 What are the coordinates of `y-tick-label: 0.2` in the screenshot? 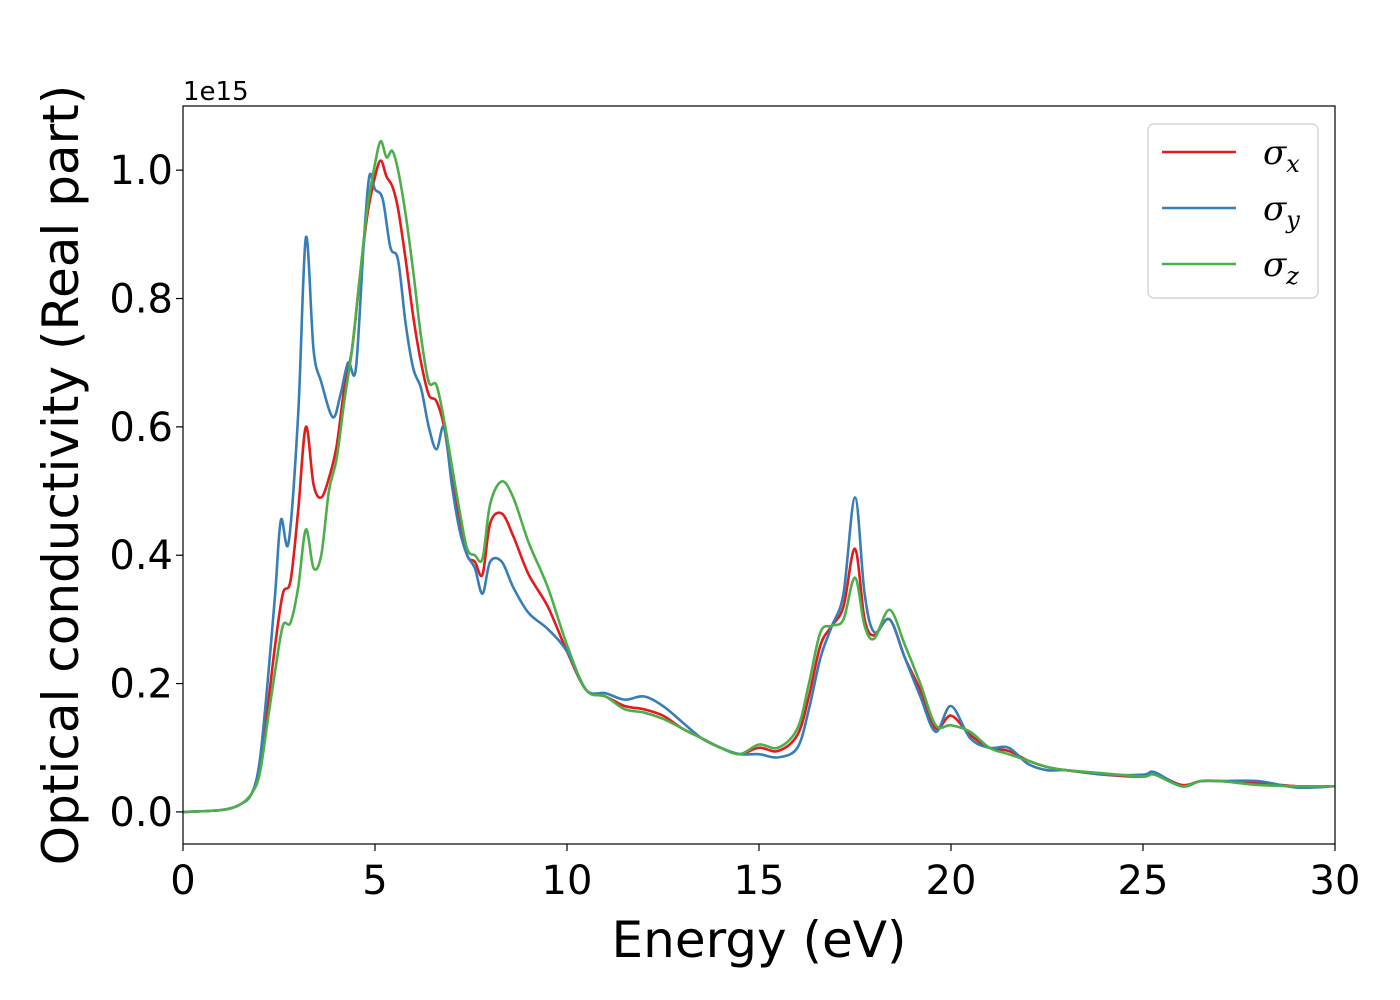 It's located at (141, 685).